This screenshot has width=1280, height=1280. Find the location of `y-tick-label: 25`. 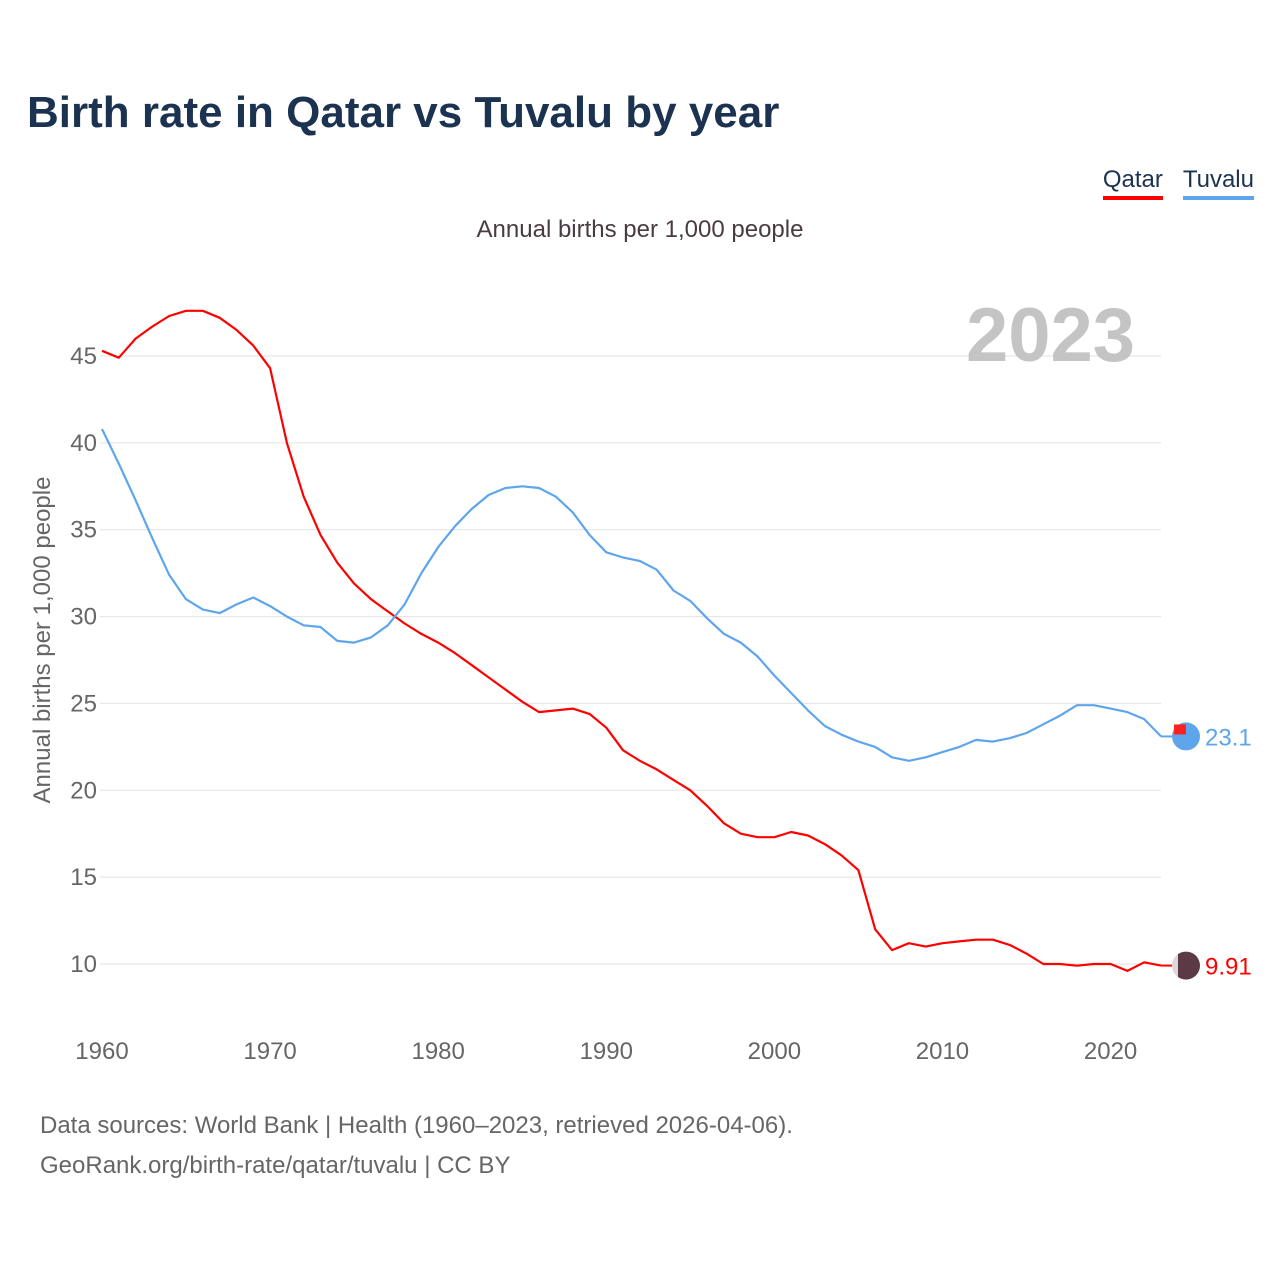

y-tick-label: 25 is located at coordinates (83, 703).